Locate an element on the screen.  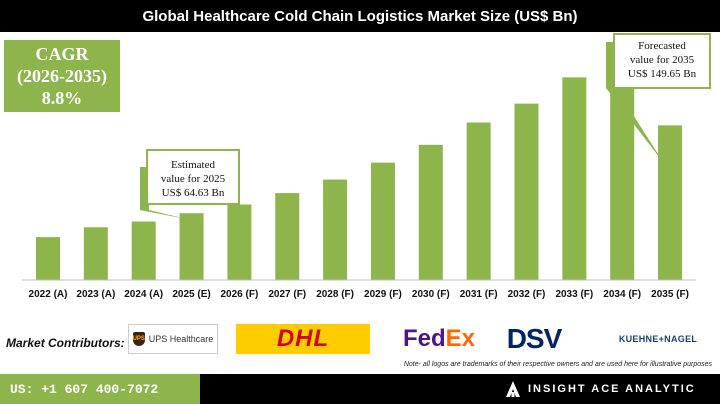
cagr-label: CAGR is located at coordinates (62, 54).